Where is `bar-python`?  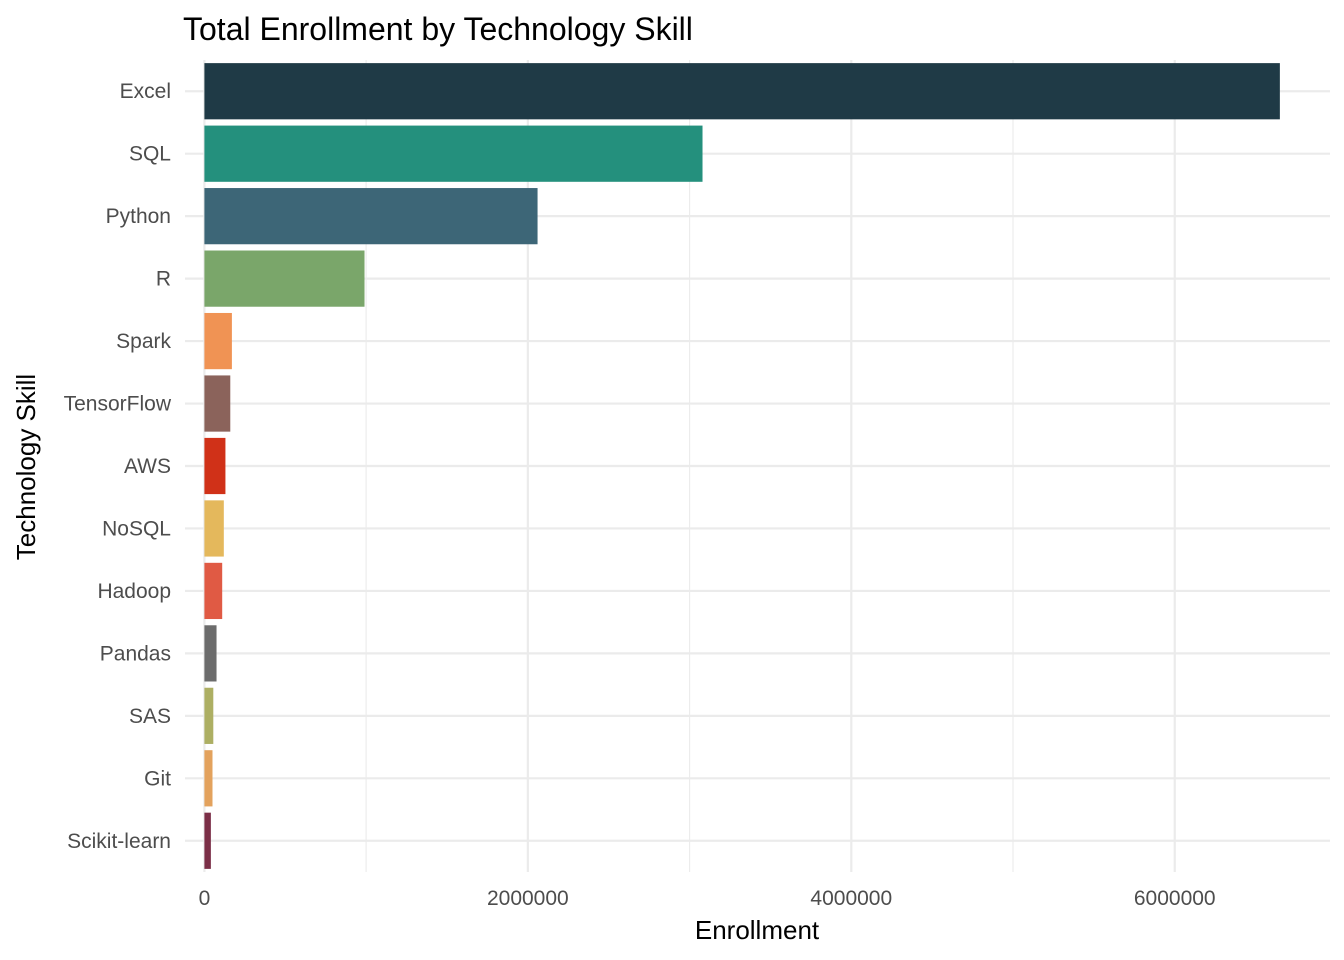 bar-python is located at coordinates (371, 216).